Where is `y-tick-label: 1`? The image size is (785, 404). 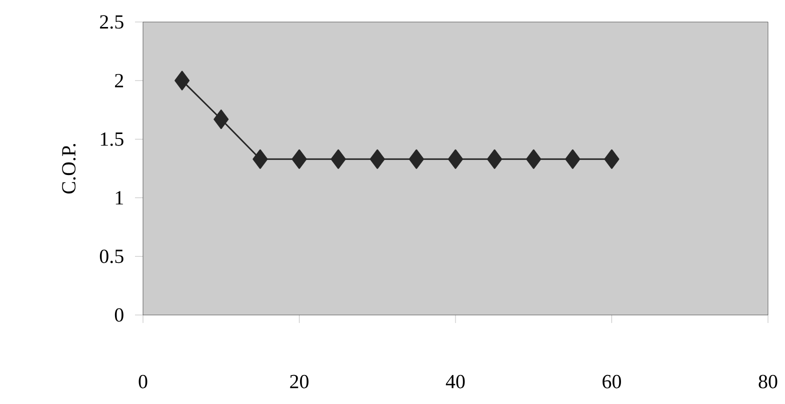 y-tick-label: 1 is located at coordinates (119, 197).